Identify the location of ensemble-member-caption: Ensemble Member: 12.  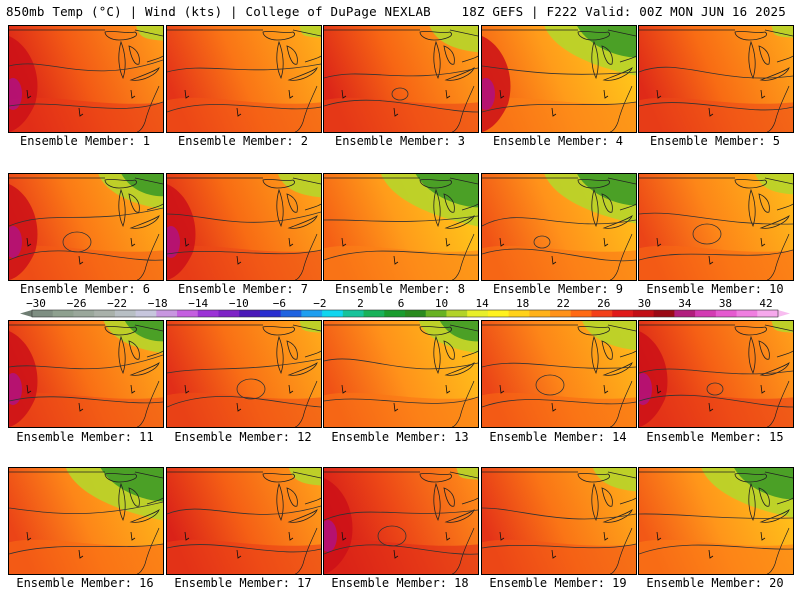
(243, 437).